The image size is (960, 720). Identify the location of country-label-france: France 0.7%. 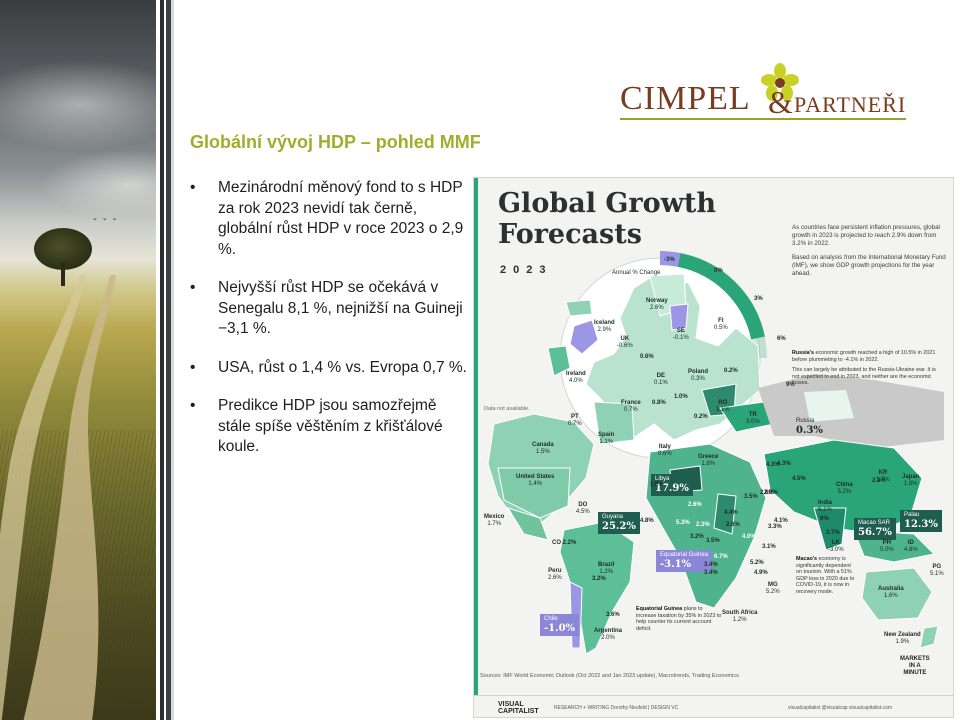
(631, 406).